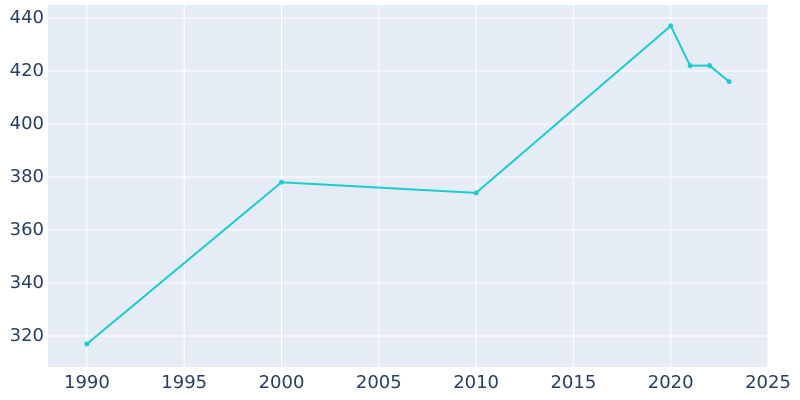 This screenshot has width=800, height=400. What do you see at coordinates (27, 123) in the screenshot?
I see `y-tick-label: 400` at bounding box center [27, 123].